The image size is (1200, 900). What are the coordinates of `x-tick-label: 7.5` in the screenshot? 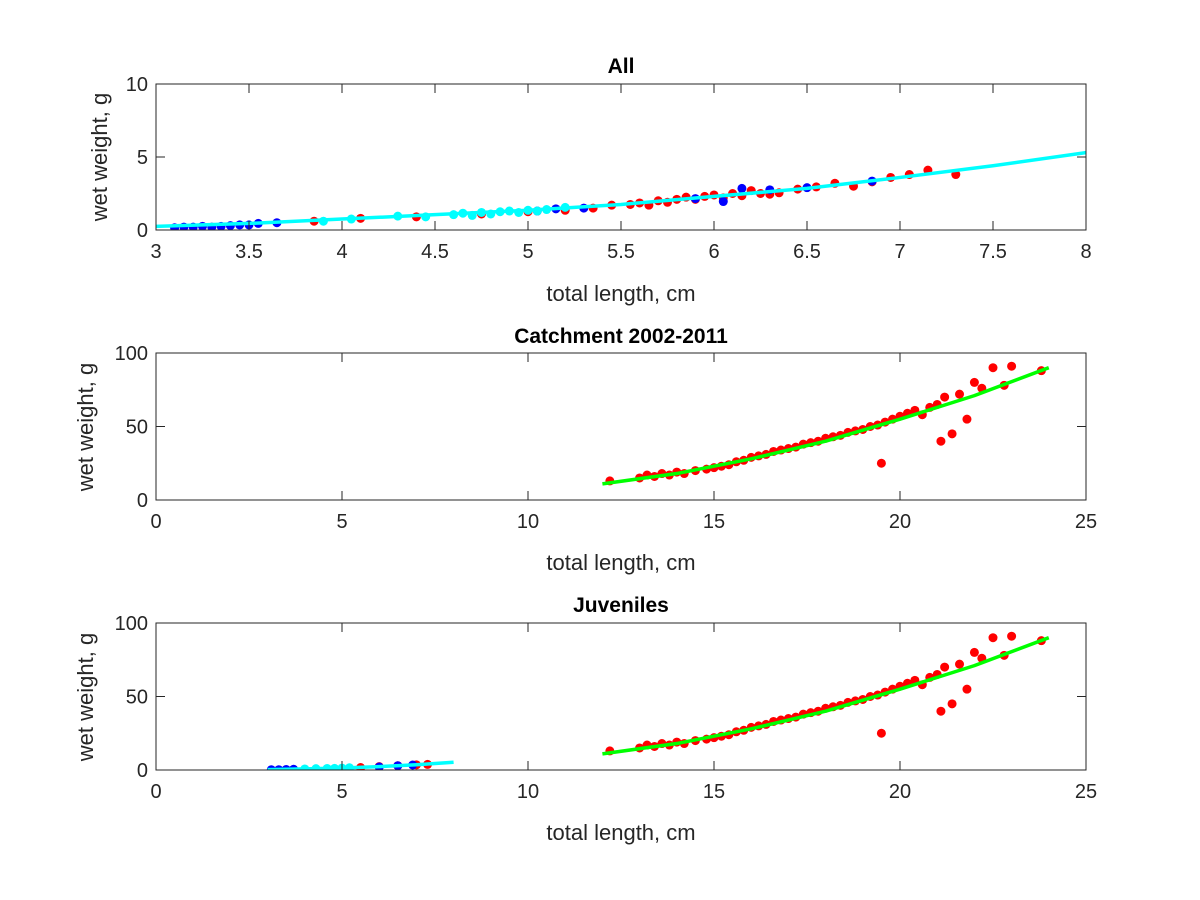 It's located at (993, 252).